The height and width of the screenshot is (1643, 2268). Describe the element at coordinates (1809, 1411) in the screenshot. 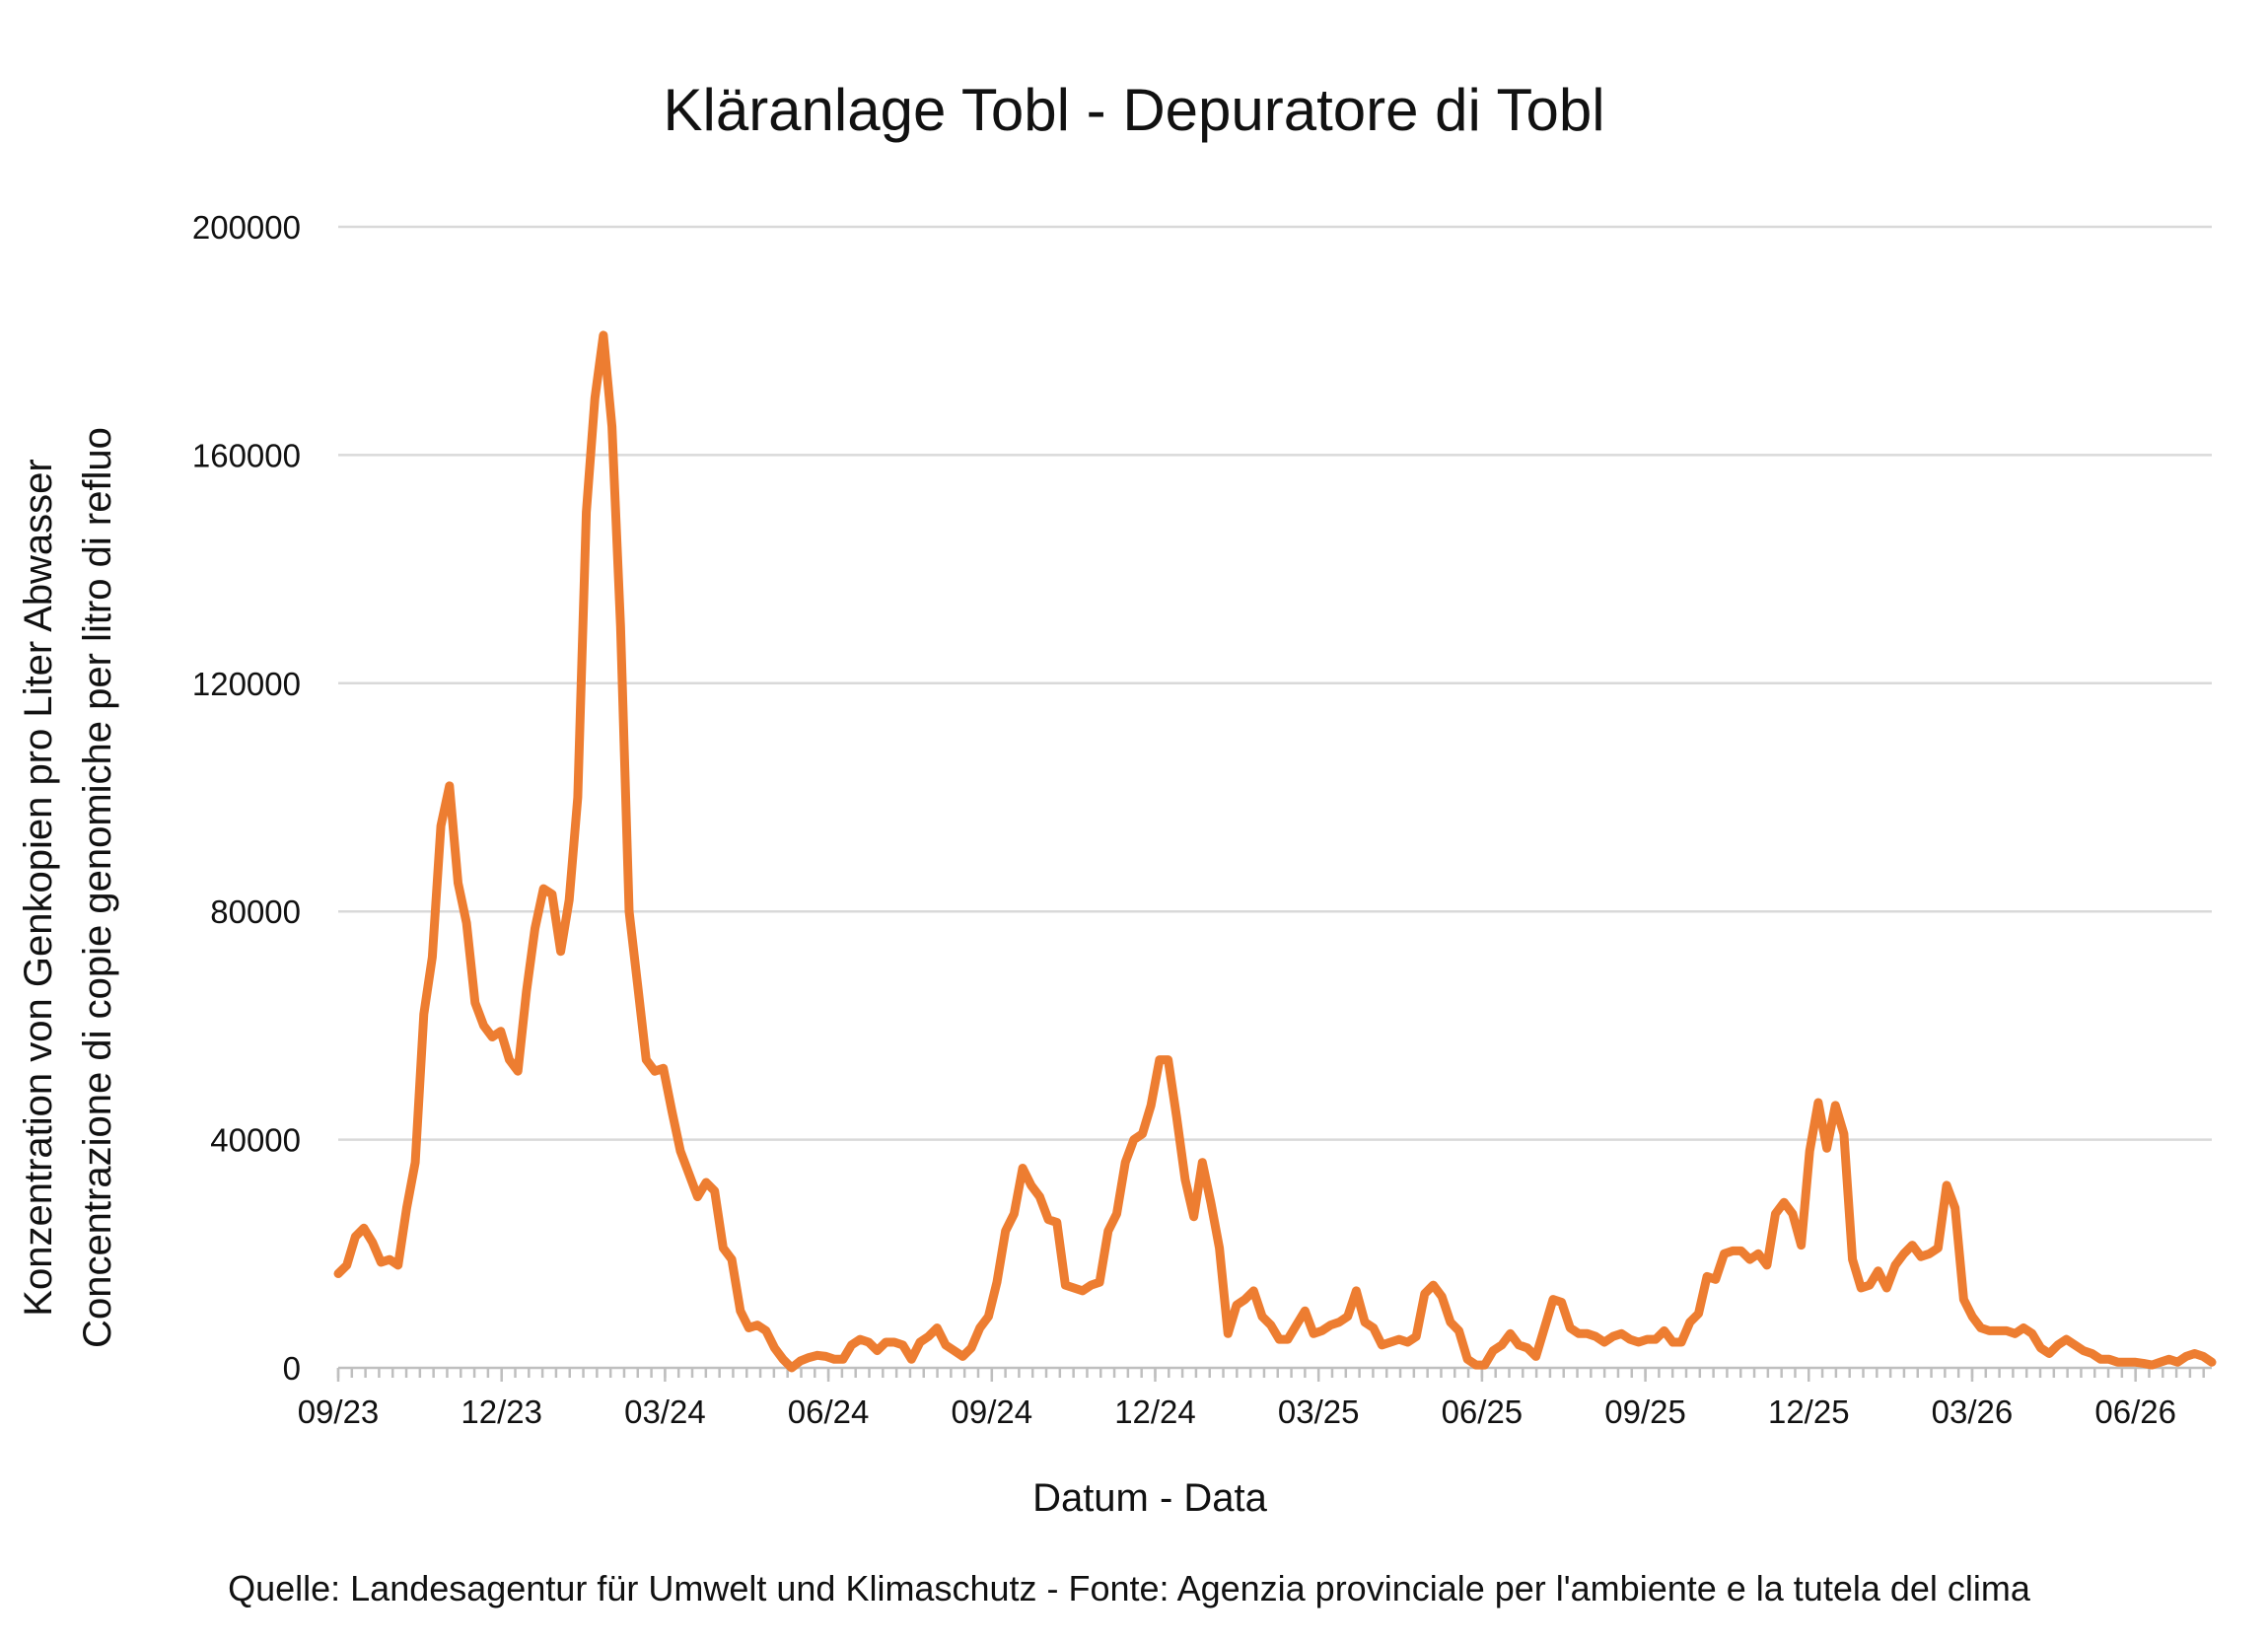

I see `x-tick-label: 12/25` at that location.